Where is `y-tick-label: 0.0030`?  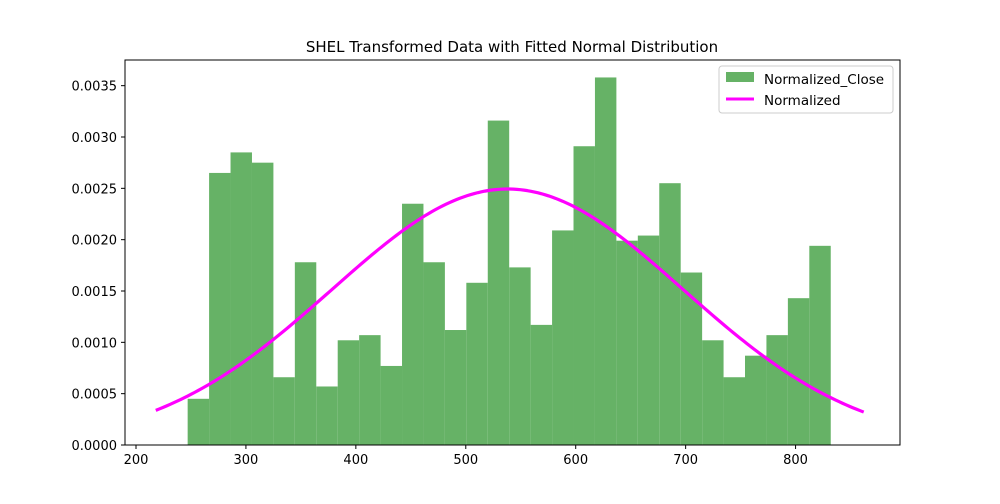 y-tick-label: 0.0030 is located at coordinates (95, 138).